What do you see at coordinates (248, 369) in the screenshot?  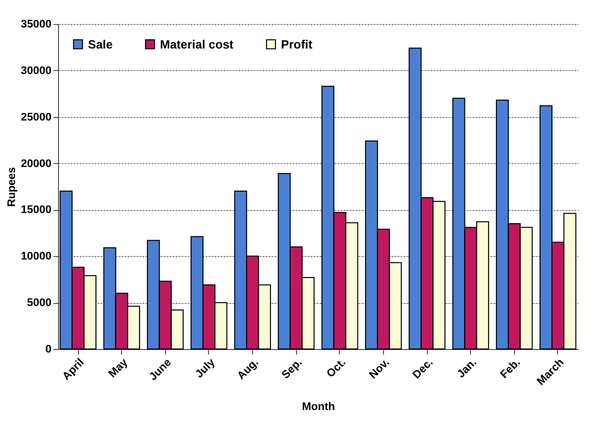 I see `x-tick-label: Aug.` at bounding box center [248, 369].